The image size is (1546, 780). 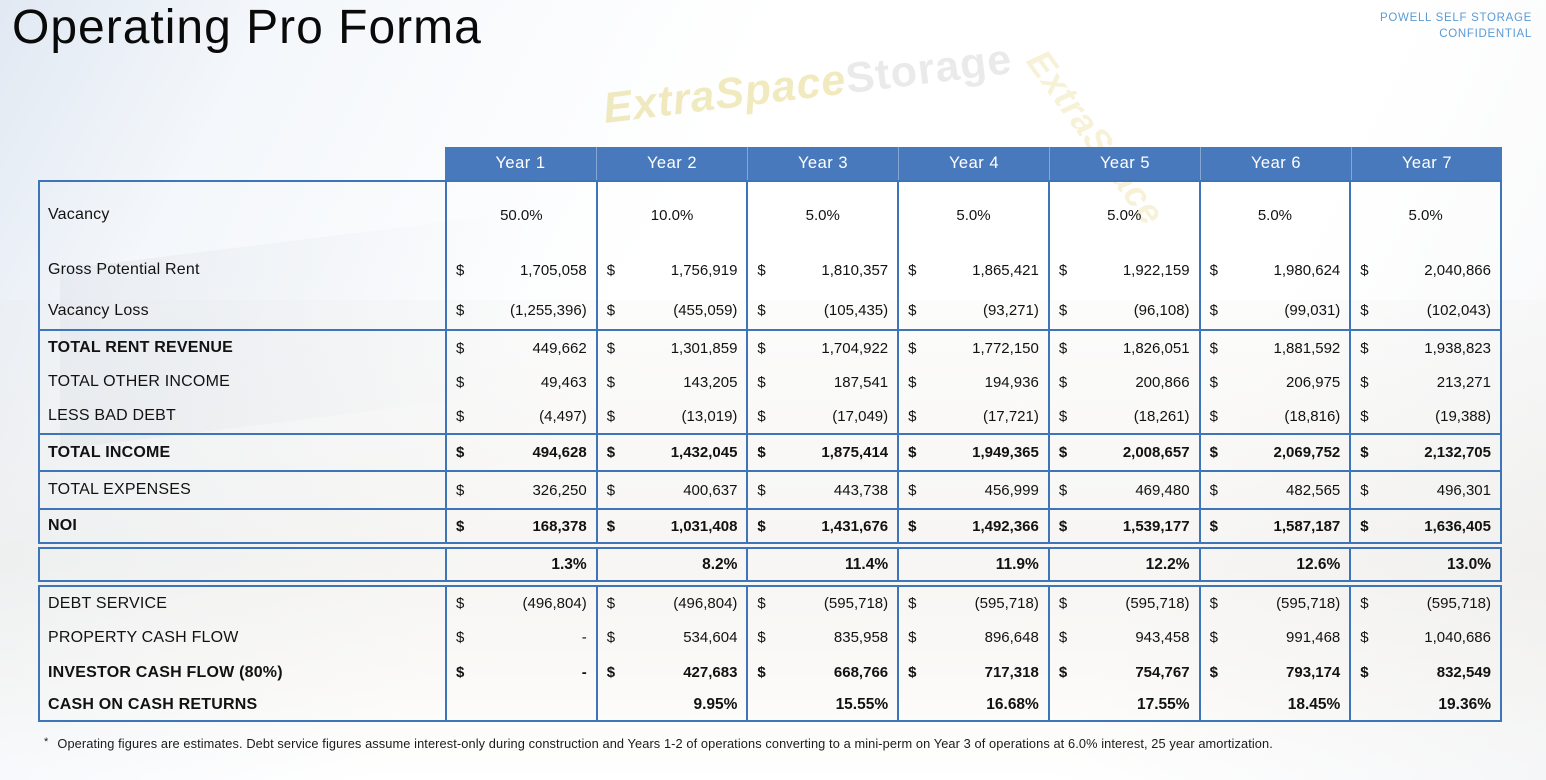 I want to click on cell-year-2: $400,637, so click(x=671, y=490).